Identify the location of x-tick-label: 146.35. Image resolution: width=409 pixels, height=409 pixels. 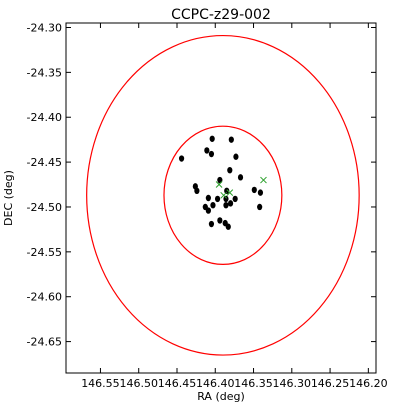
(253, 383).